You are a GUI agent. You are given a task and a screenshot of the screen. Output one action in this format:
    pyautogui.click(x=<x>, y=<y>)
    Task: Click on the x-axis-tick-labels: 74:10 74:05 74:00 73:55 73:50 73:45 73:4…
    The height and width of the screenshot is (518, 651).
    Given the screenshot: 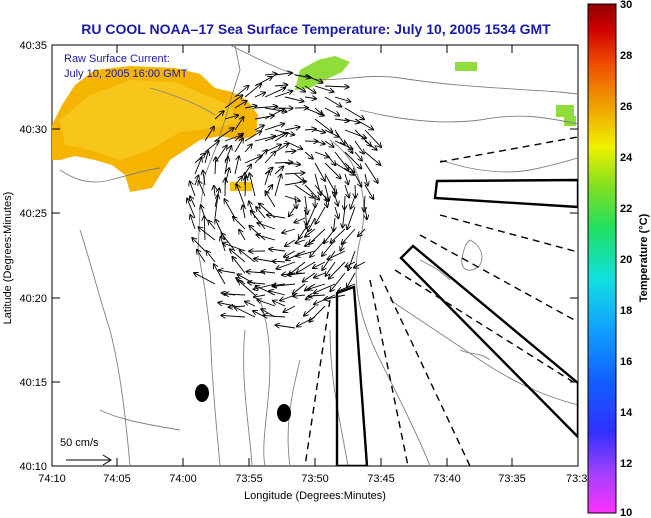 What is the action you would take?
    pyautogui.click(x=312, y=479)
    